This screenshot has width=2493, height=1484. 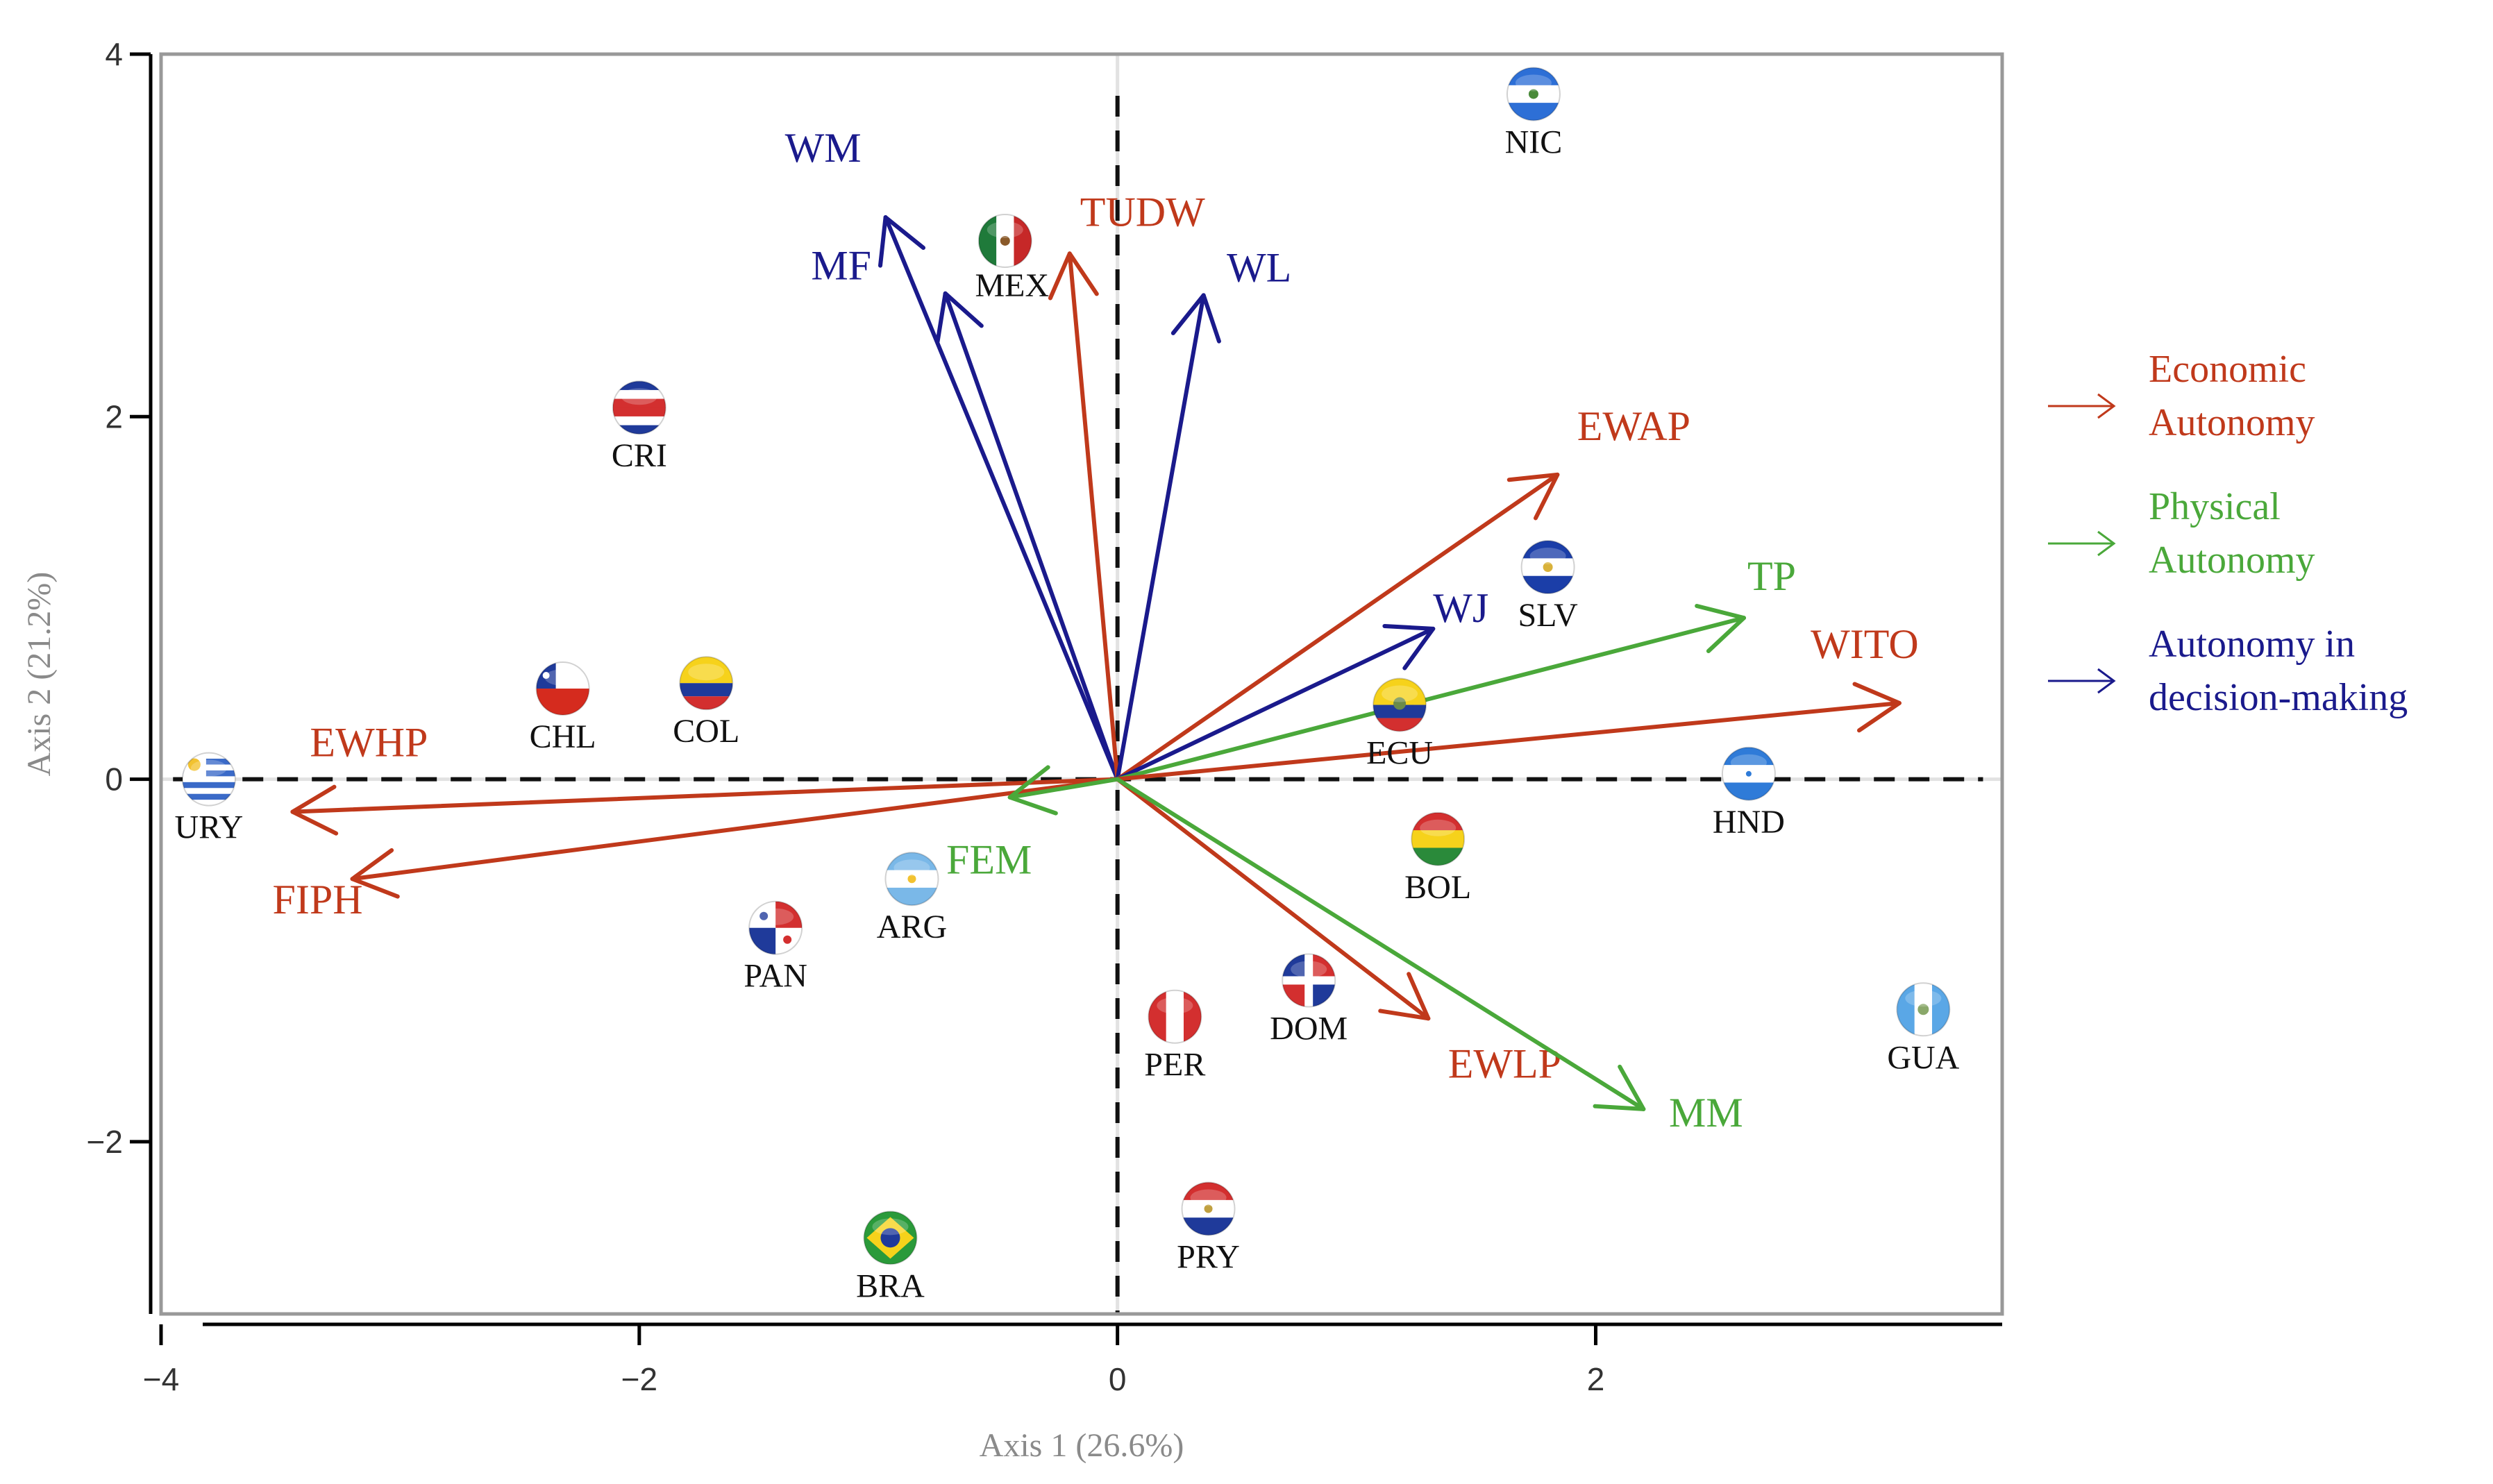 I want to click on vector-fem: FEM, so click(x=1033, y=824).